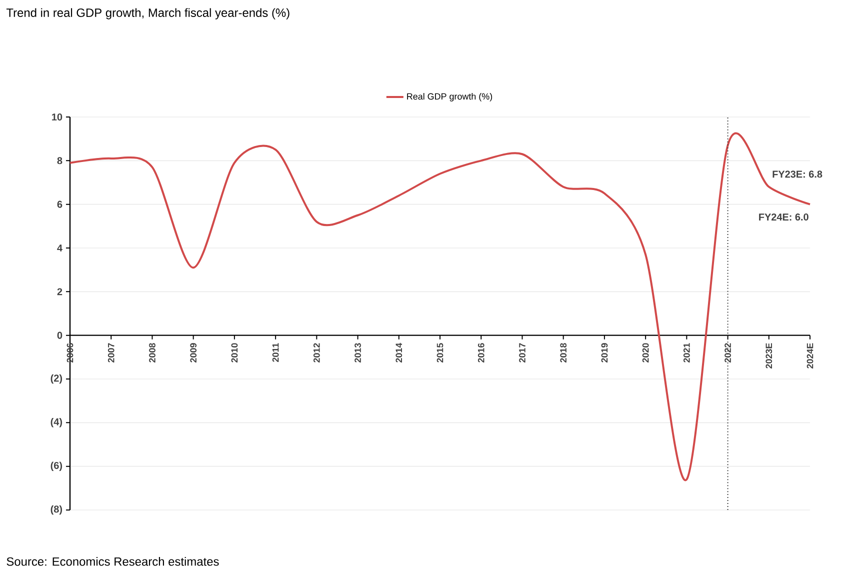 This screenshot has height=574, width=859. Describe the element at coordinates (810, 355) in the screenshot. I see `x-tick-label: 2024E` at that location.